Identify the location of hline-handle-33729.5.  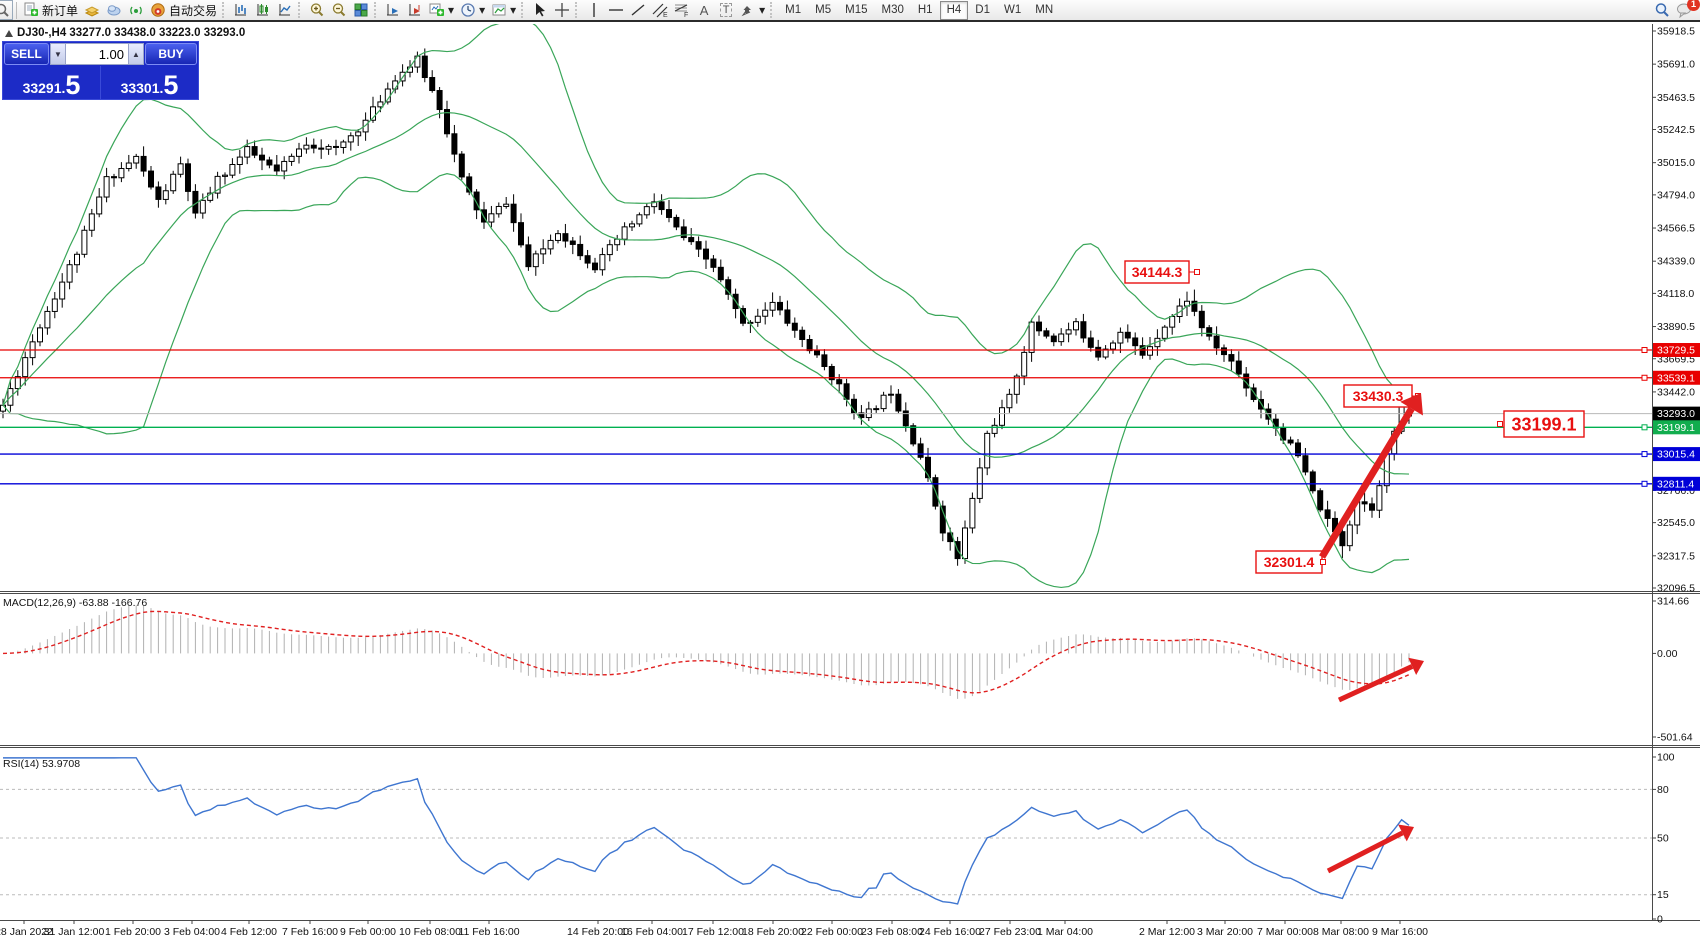
(1644, 350).